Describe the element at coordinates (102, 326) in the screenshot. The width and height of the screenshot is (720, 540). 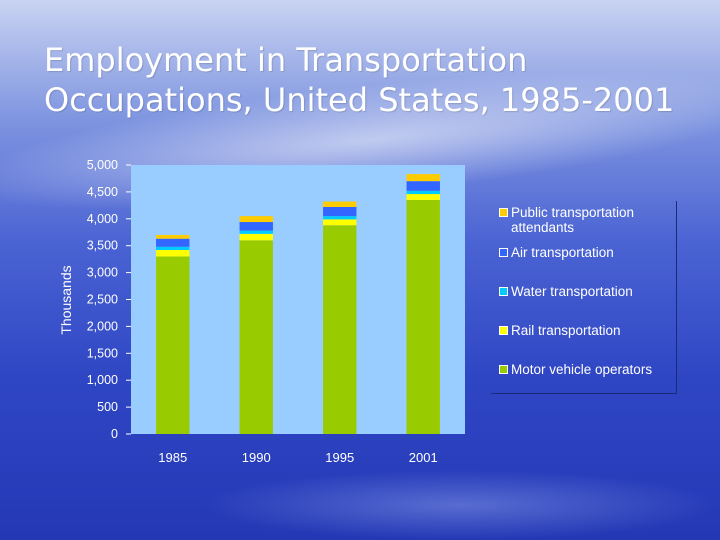
I see `y-tick-label: 2,000` at that location.